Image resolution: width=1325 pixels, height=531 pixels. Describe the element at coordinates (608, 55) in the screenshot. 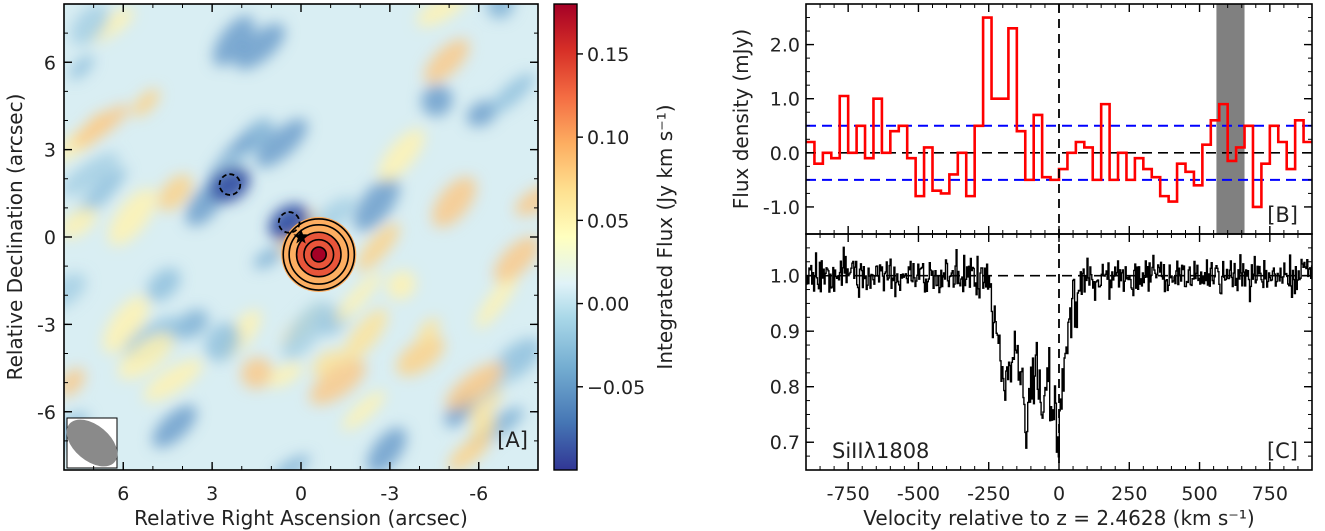

I see `colorbar-tick-label: 0.15` at that location.